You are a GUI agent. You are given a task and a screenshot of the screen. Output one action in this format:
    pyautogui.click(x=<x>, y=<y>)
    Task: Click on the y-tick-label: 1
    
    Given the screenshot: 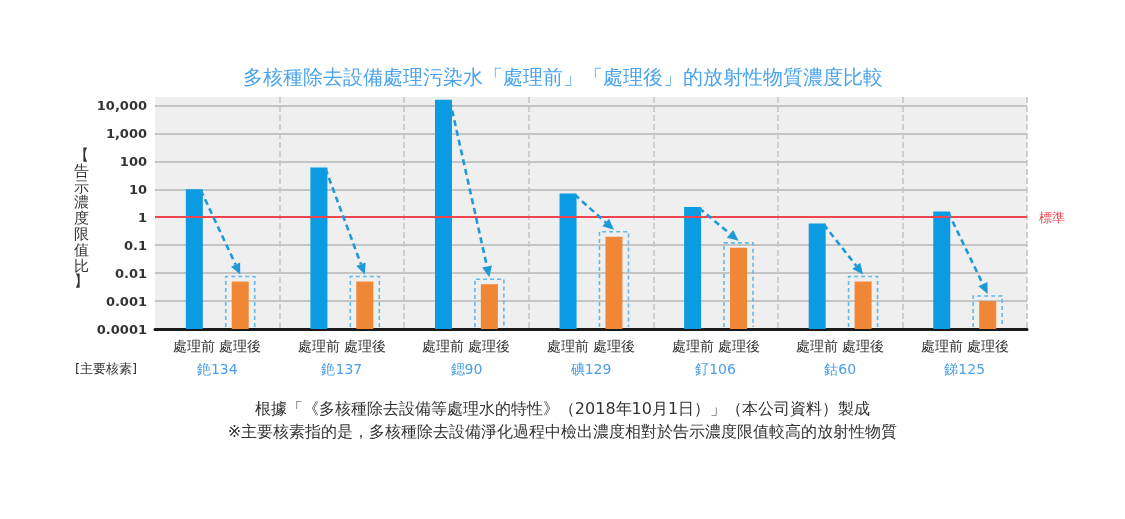 What is the action you would take?
    pyautogui.click(x=142, y=217)
    